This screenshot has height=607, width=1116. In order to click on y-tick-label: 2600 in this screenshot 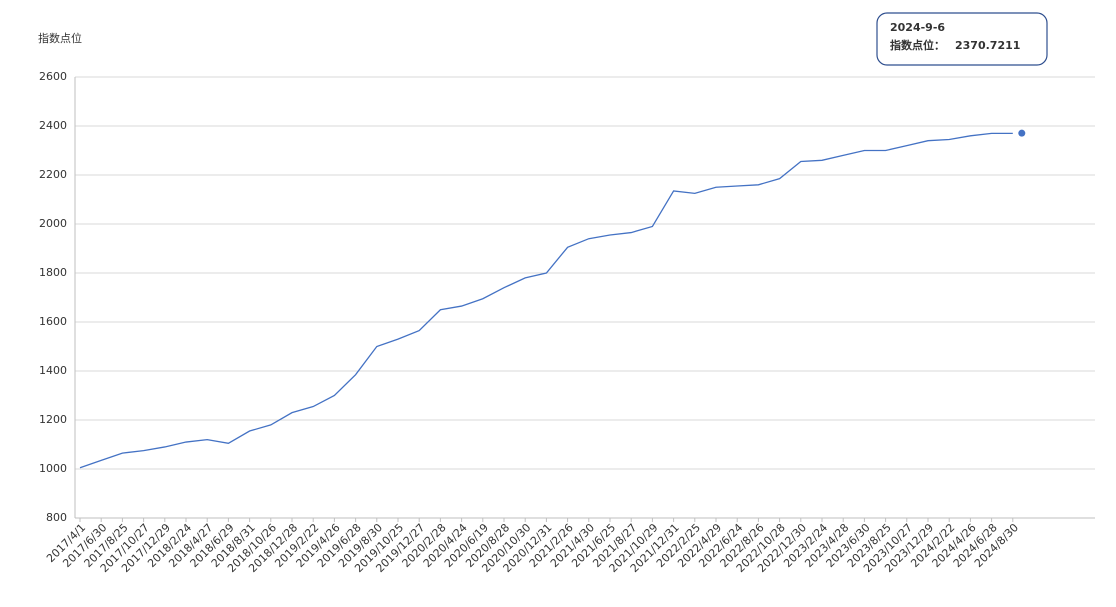, I will do `click(53, 76)`.